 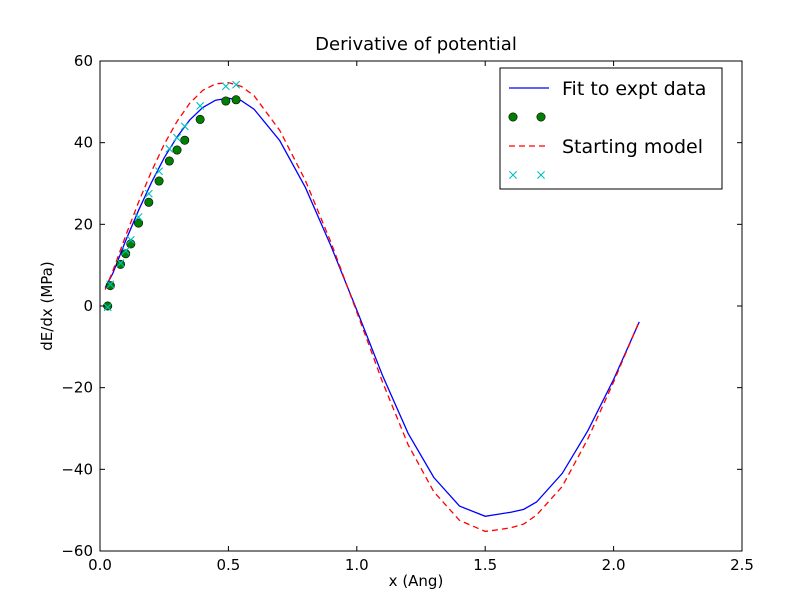 What do you see at coordinates (416, 44) in the screenshot?
I see `chart-title: Derivative of potential` at bounding box center [416, 44].